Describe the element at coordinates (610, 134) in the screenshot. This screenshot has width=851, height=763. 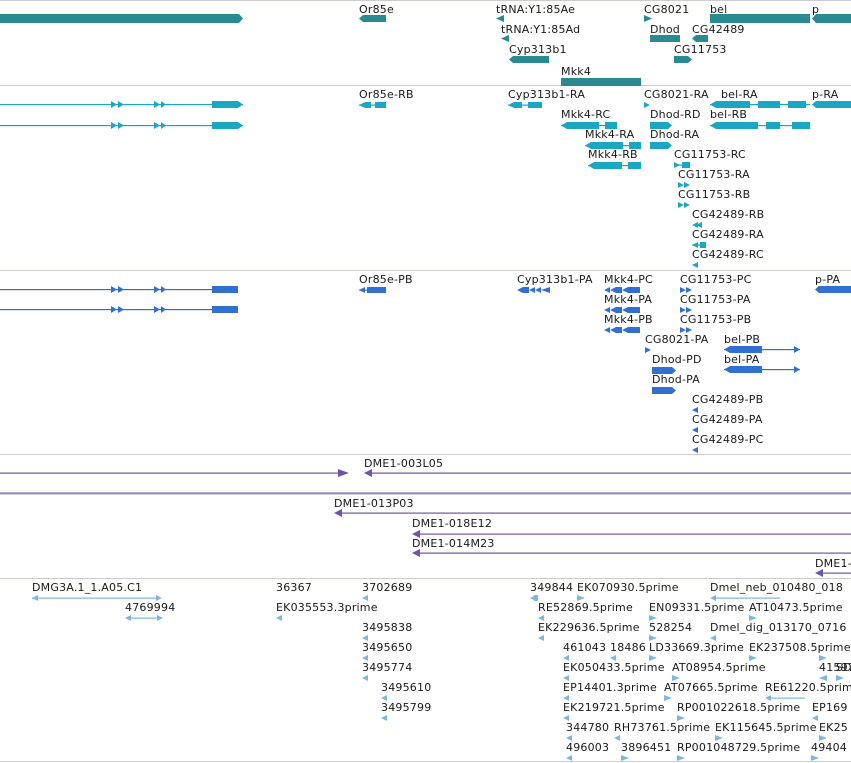
I see `feature-label: Mkk4-RA` at that location.